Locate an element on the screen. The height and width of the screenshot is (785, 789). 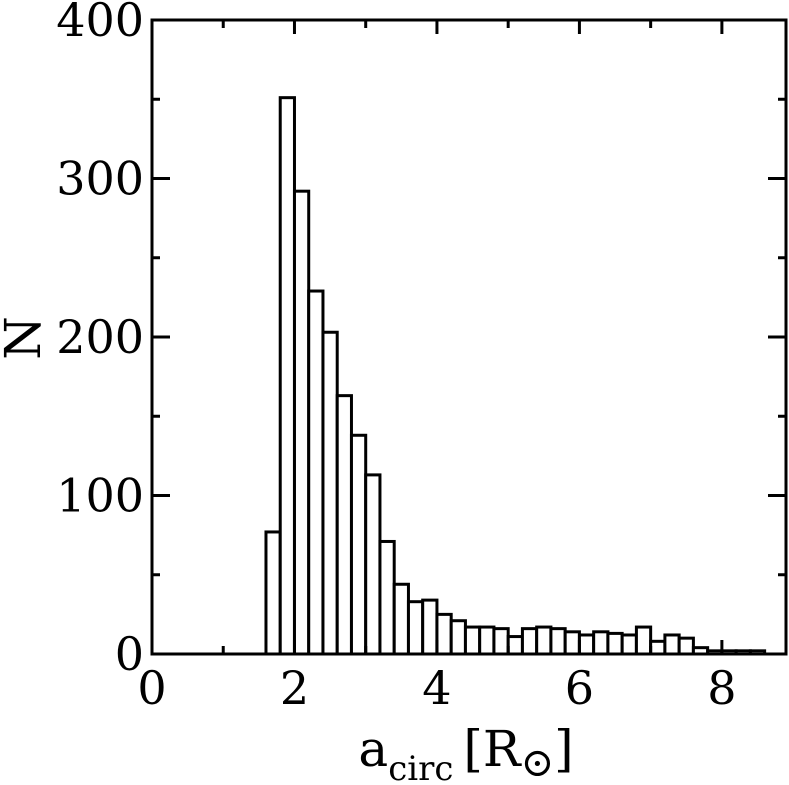
x-axis-label: acirc [R⊙] is located at coordinates (465, 752).